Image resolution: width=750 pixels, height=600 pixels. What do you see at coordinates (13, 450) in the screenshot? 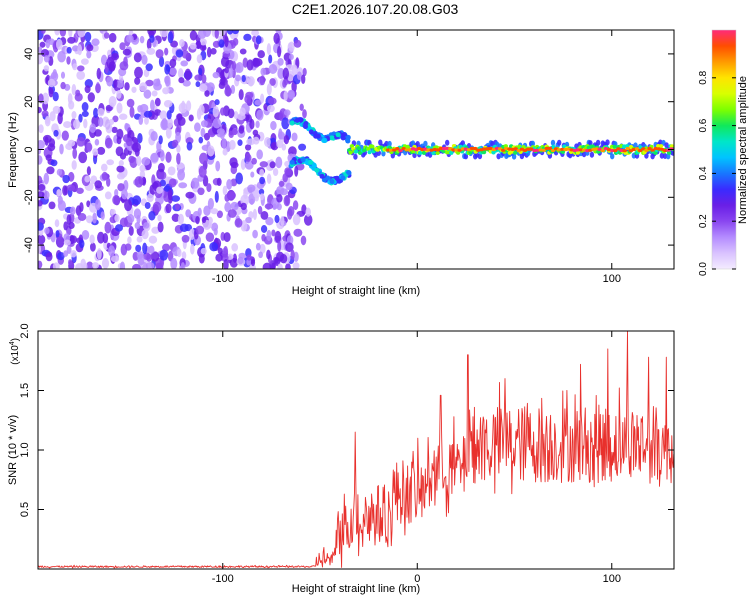
I see `snr-ylabel: SNR (10 * v/v)` at bounding box center [13, 450].